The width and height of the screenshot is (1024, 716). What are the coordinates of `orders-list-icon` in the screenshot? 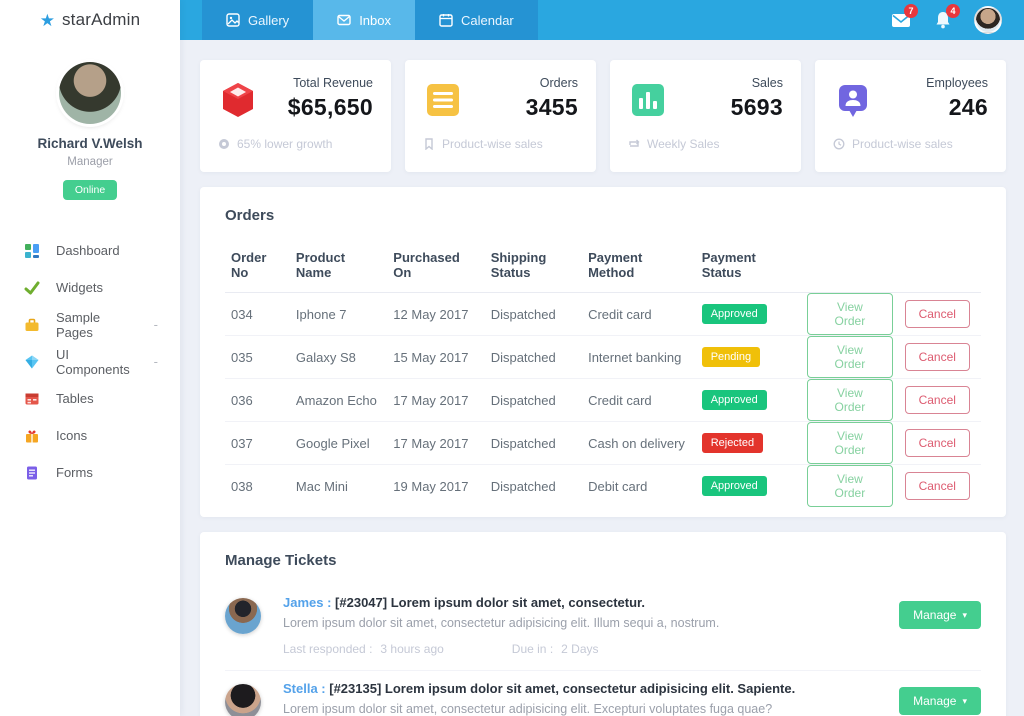 It's located at (443, 100).